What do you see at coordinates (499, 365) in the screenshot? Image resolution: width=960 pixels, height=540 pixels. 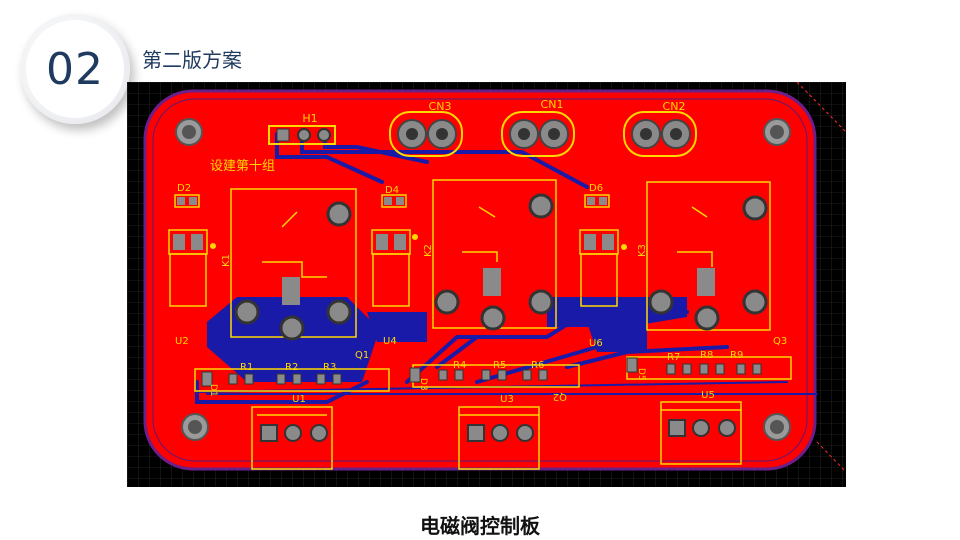 I see `label-r5: R5` at bounding box center [499, 365].